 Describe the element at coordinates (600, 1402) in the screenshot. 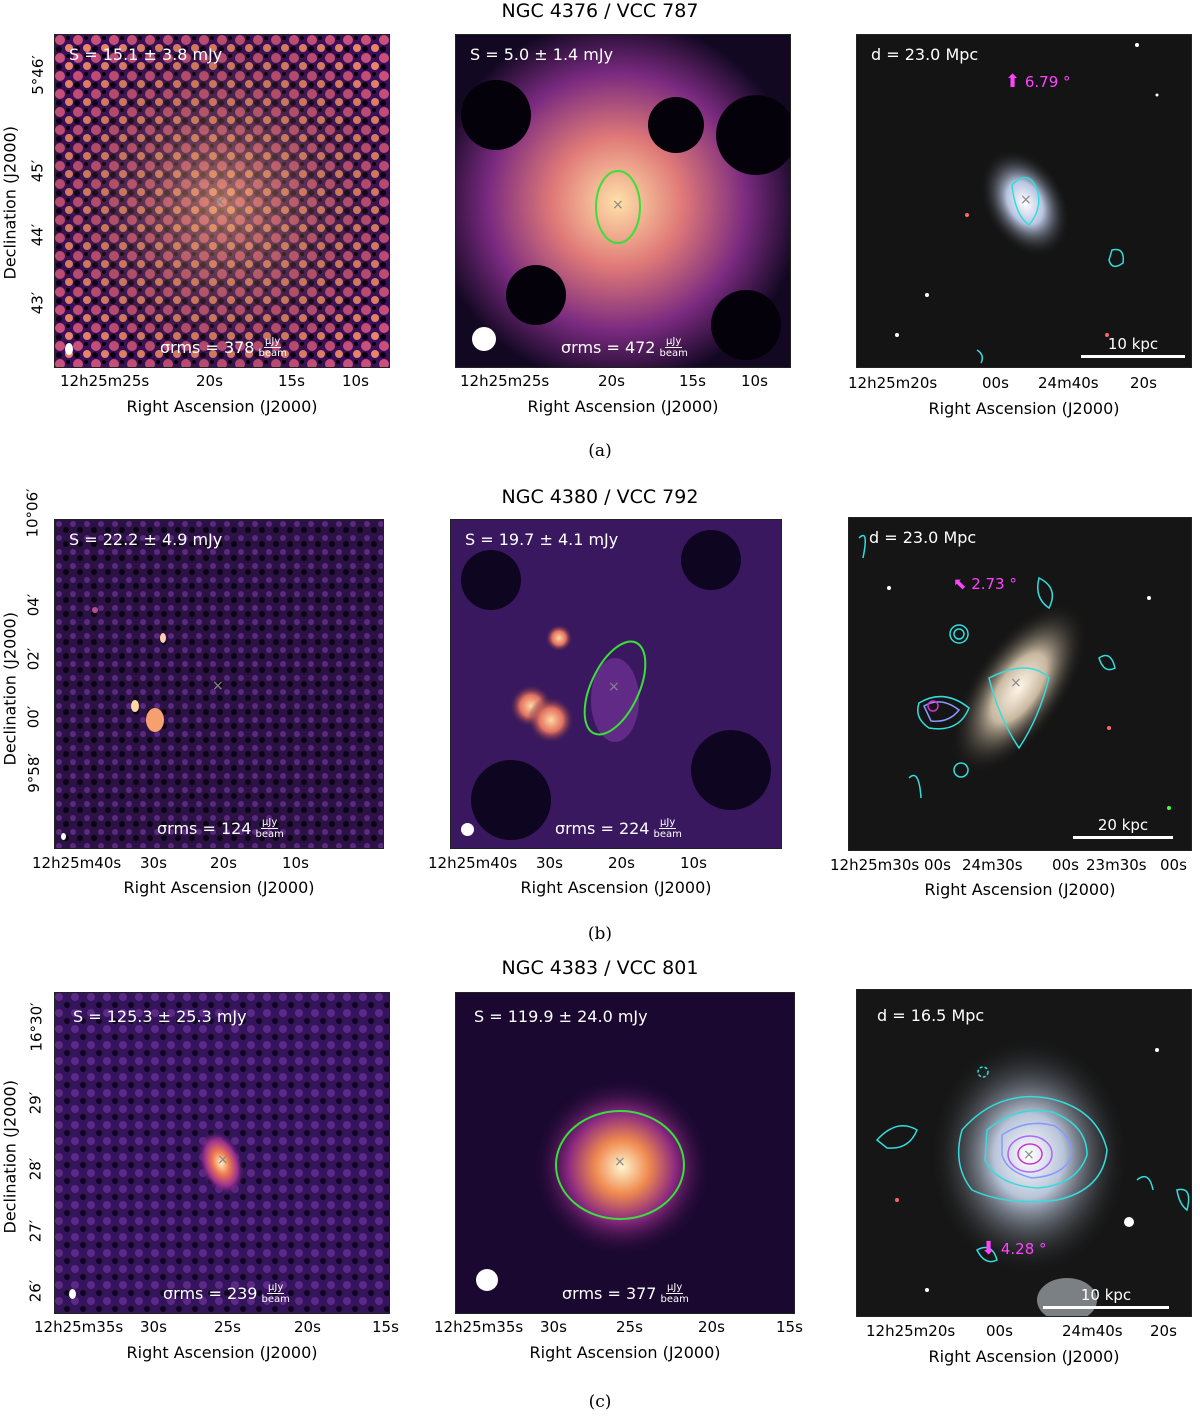

I see `caption-c: (c)` at that location.